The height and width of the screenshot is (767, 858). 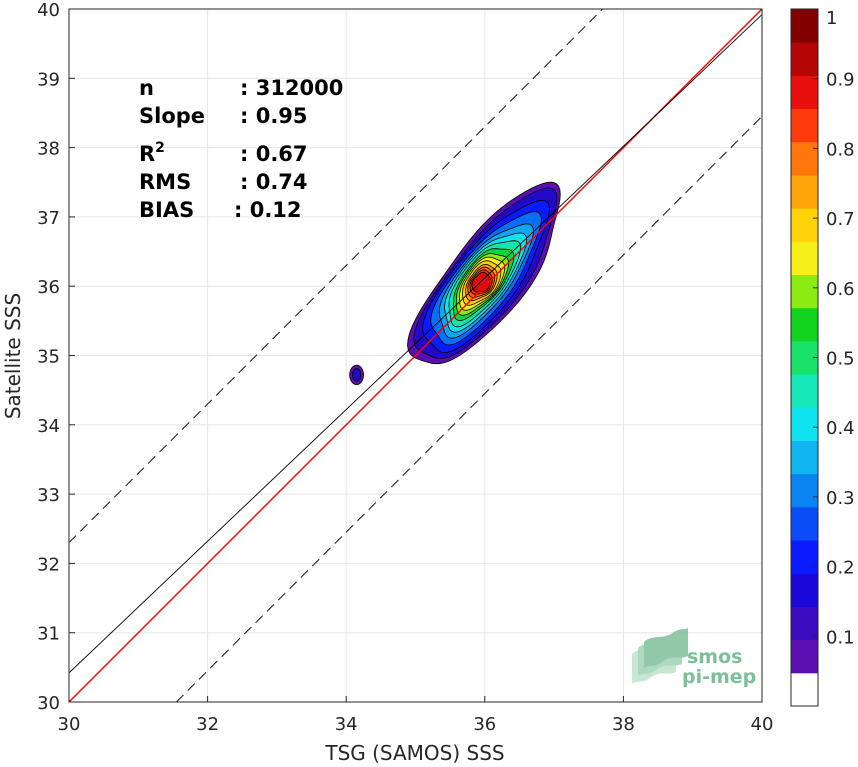 I want to click on colorbar: 0.1 0.2 0.3 0.4 0.5 0.6 0.7 0.8 0.9 1, so click(x=822, y=357).